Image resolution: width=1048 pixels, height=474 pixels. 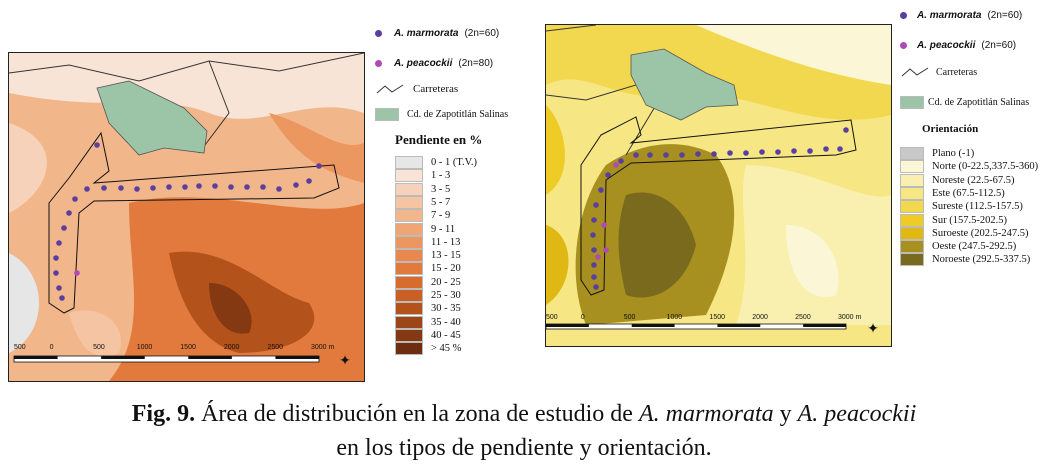 I want to click on aspect-class-row: Norte (0-22.5,337.5-360), so click(x=969, y=167).